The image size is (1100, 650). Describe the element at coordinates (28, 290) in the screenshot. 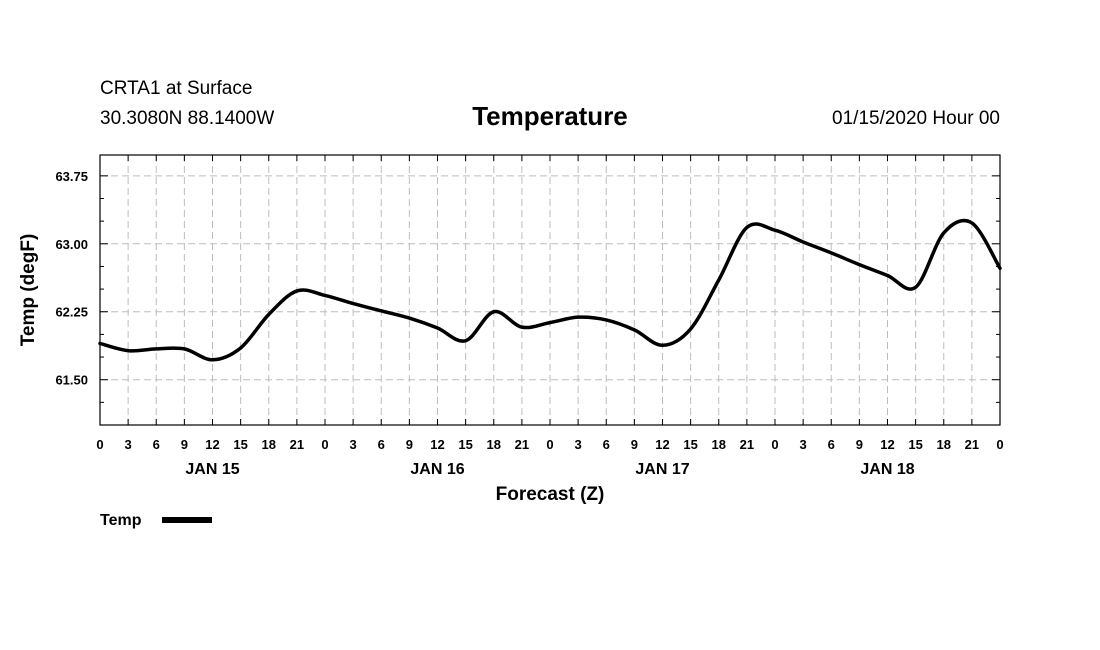

I see `y-axis-title: Temp (degF)` at that location.